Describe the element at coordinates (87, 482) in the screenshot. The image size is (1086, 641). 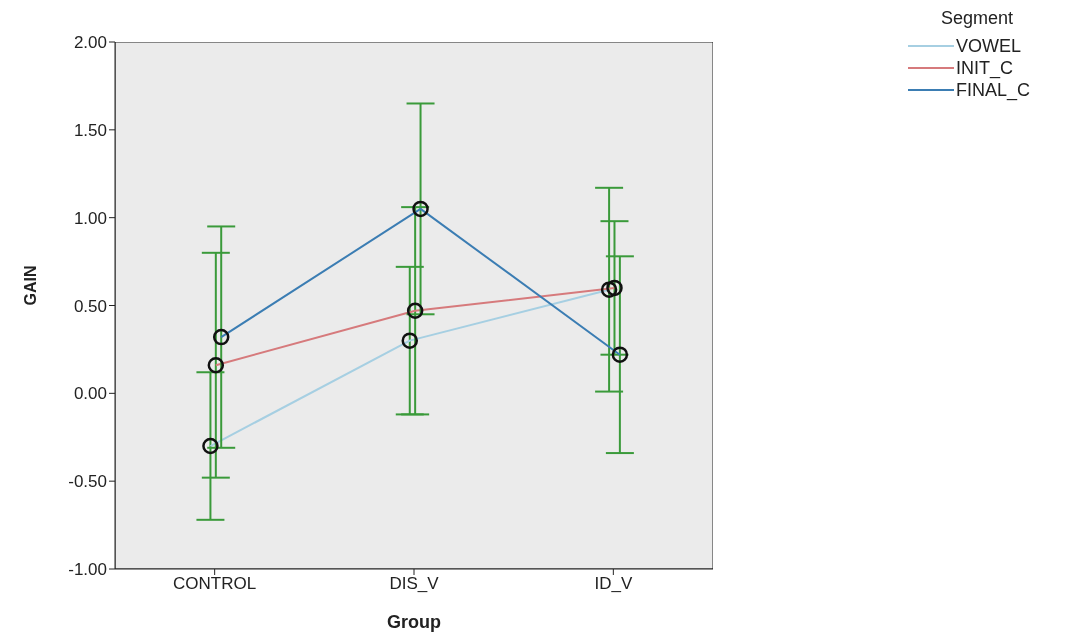
I see `y-tick-label: -0.50` at that location.